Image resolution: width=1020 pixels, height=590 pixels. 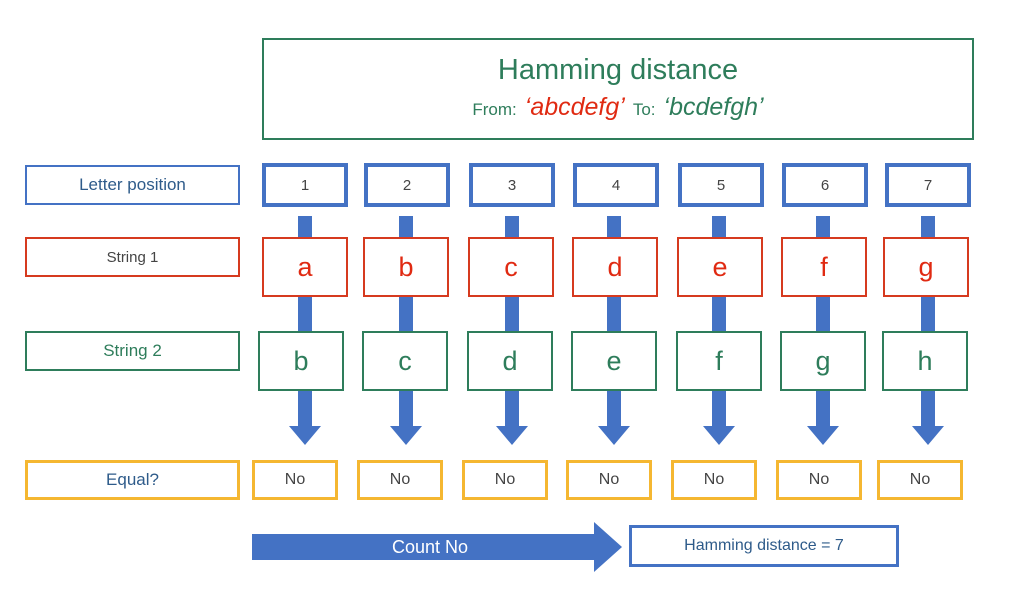 What do you see at coordinates (407, 185) in the screenshot?
I see `position-cell-2: 2` at bounding box center [407, 185].